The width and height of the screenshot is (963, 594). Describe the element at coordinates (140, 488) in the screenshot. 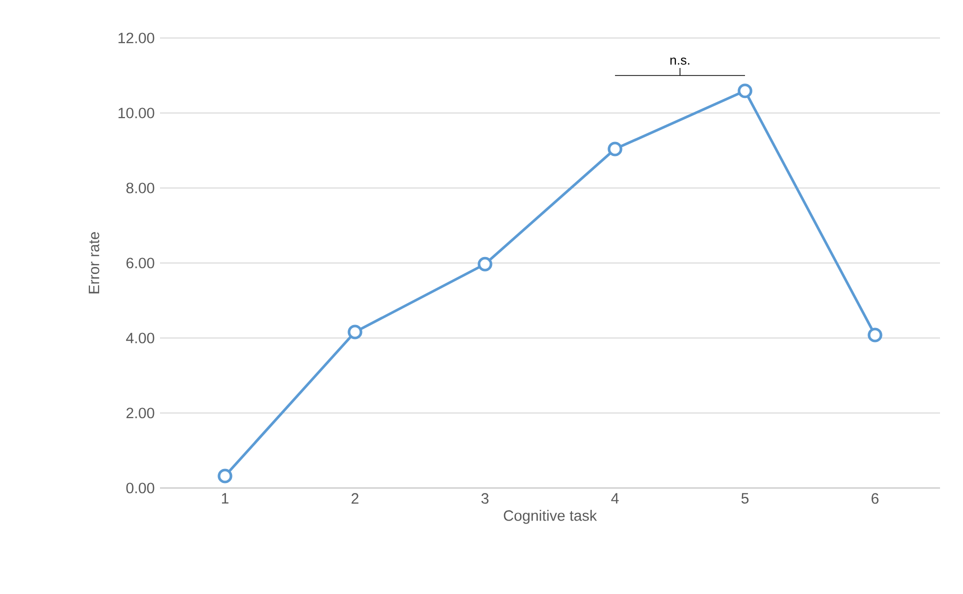

I see `y-tick-label: 0.00` at that location.